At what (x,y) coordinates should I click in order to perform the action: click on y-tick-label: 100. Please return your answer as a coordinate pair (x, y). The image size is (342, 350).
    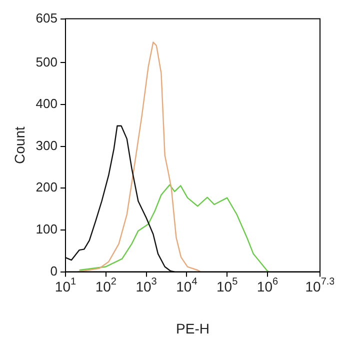
    Looking at the image, I should click on (47, 229).